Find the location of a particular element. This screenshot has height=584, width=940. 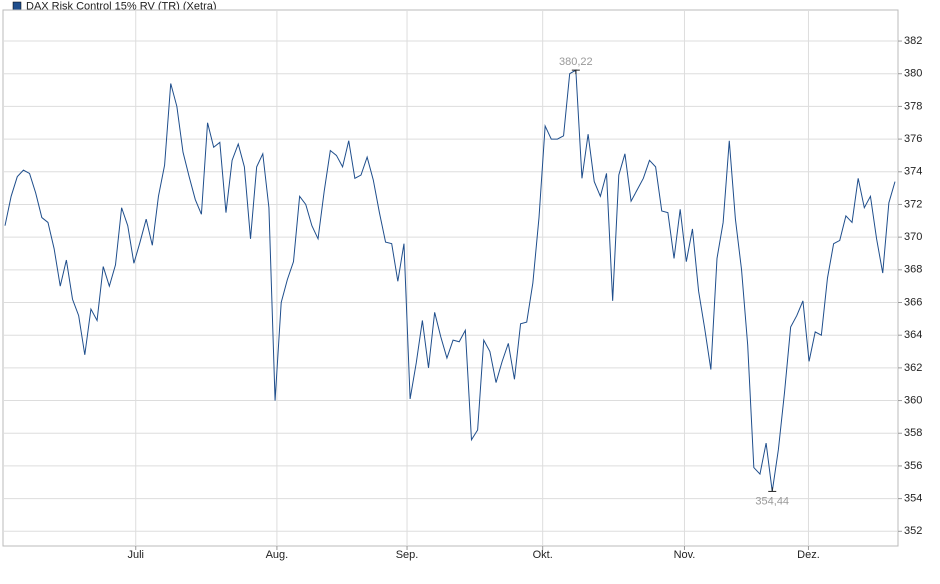

x-tick-label: Juli is located at coordinates (135, 555).